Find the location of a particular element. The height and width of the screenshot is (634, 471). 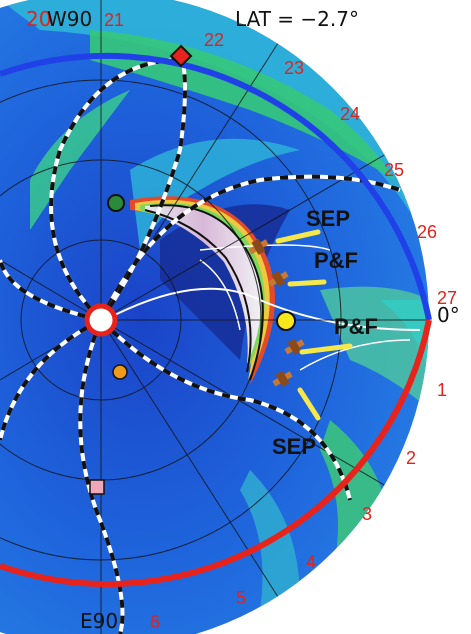

tick-label: 23 is located at coordinates (294, 68).